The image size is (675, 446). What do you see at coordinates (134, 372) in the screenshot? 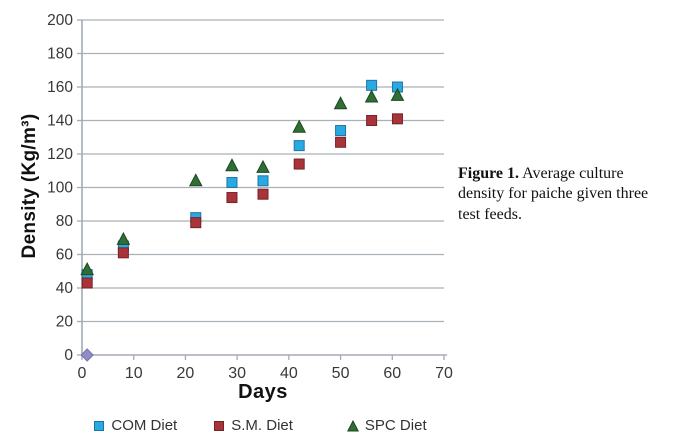
I see `x-tick-label: 10` at bounding box center [134, 372].